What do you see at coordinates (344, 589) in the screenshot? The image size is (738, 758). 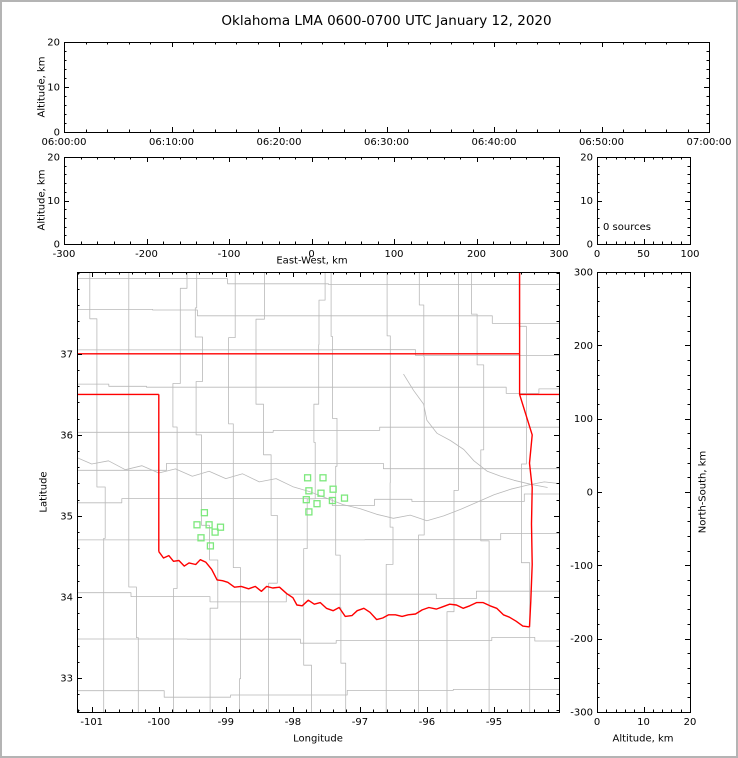 I see `state-border-red-river-south` at bounding box center [344, 589].